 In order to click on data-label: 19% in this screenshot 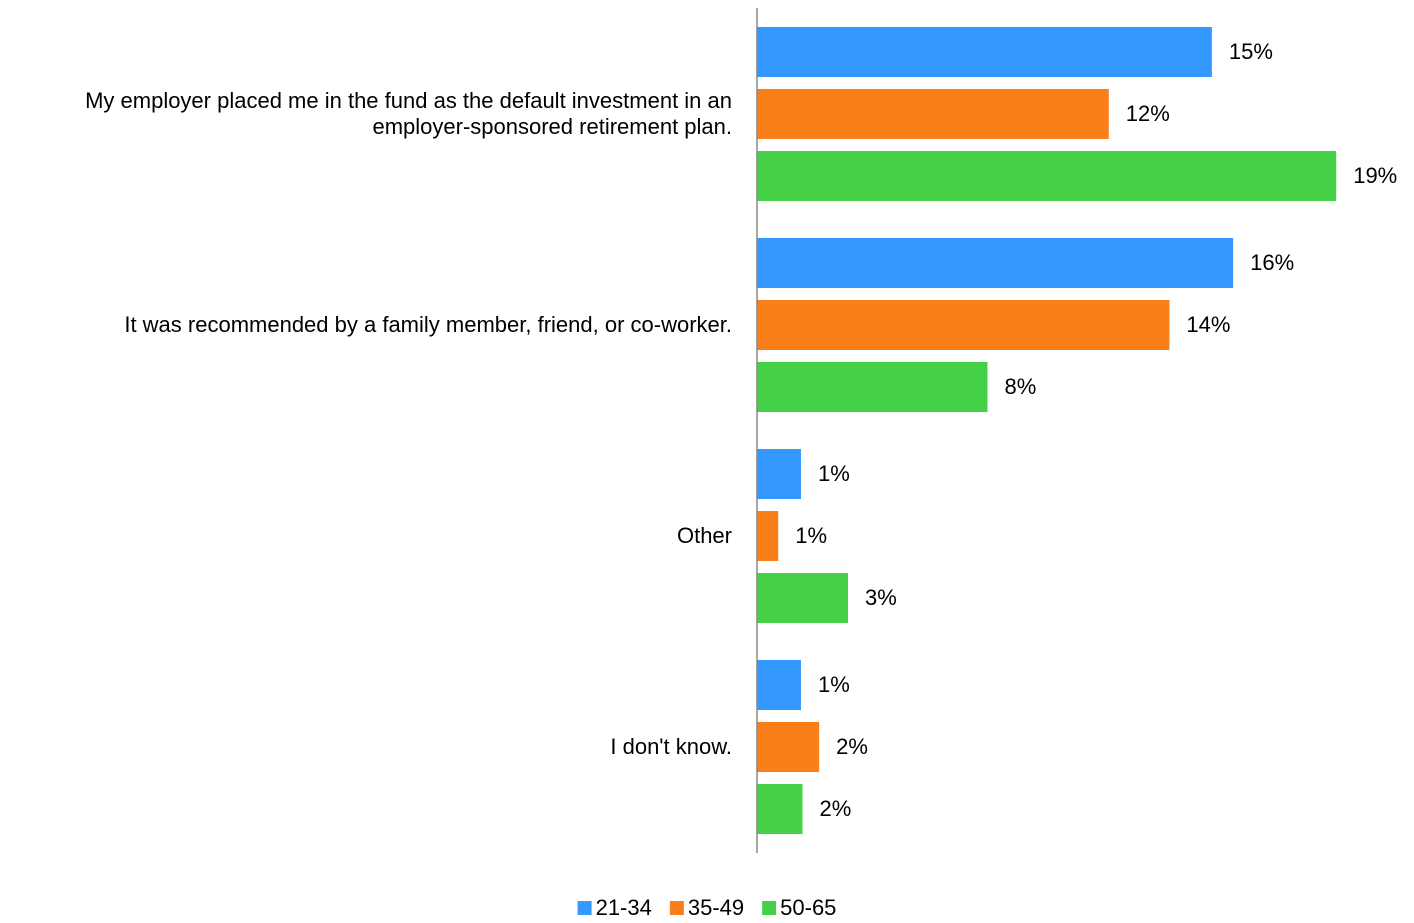, I will do `click(1375, 175)`.